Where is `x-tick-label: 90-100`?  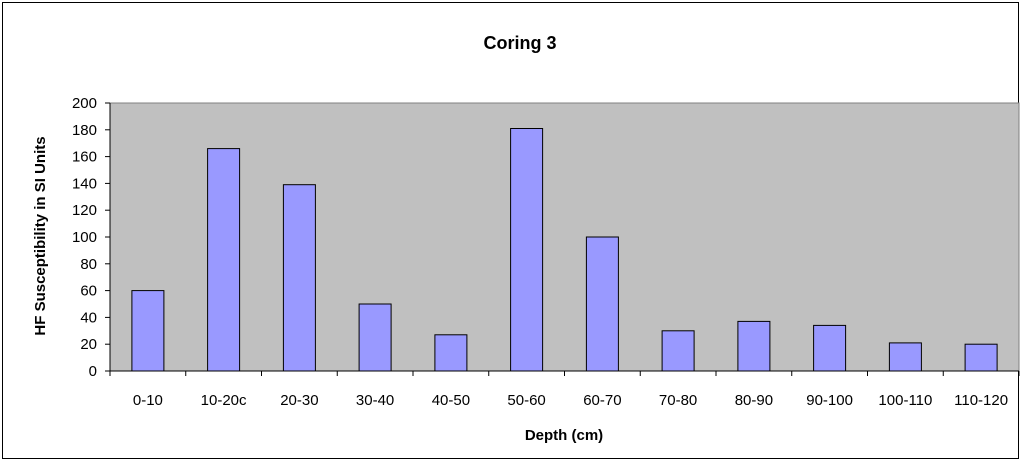
x-tick-label: 90-100 is located at coordinates (829, 400).